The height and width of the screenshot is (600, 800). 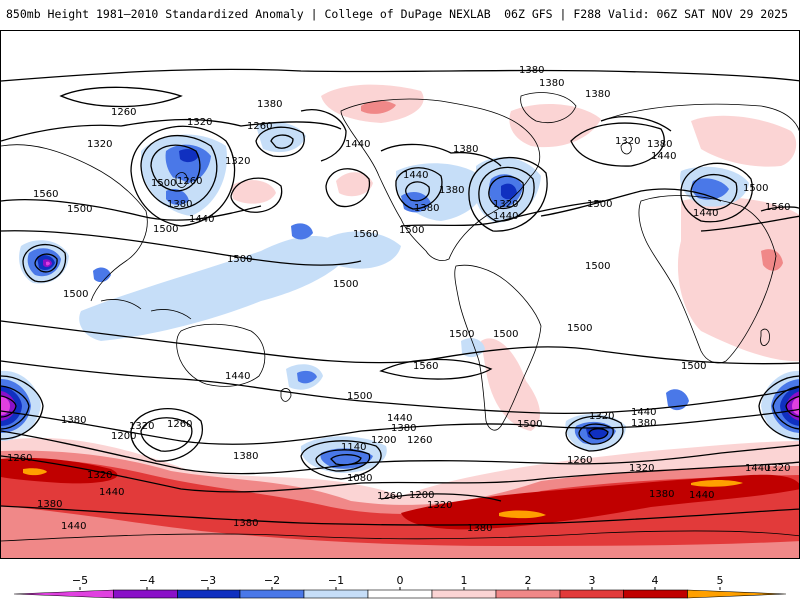 What do you see at coordinates (400, 474) in the screenshot?
I see `contour-1260-southern` at bounding box center [400, 474].